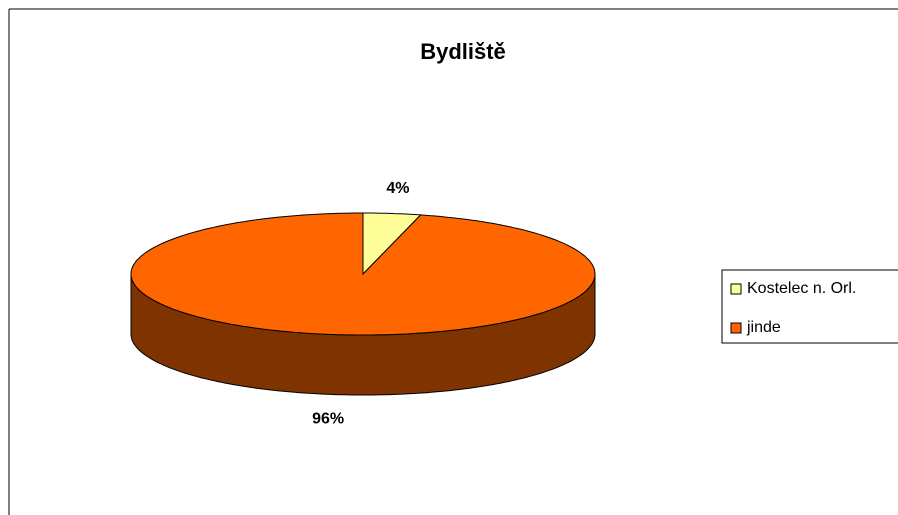 This screenshot has height=515, width=898. I want to click on legend-label: Kostelec n. Orl., so click(801, 288).